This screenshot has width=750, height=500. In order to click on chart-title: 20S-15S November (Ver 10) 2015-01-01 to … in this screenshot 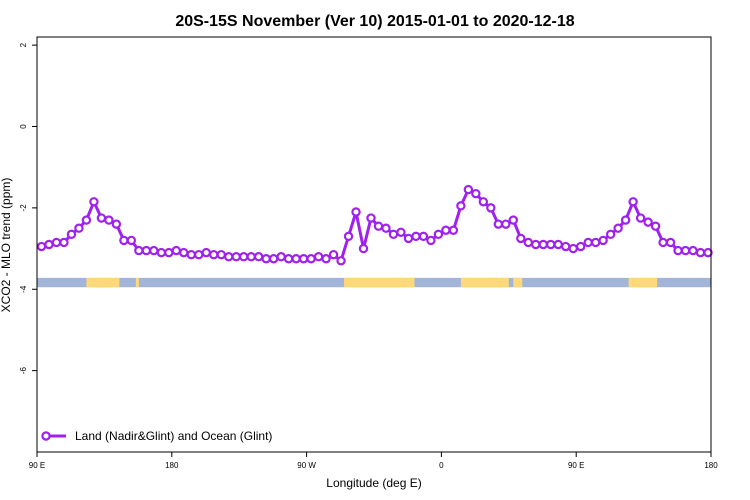, I will do `click(374, 21)`.